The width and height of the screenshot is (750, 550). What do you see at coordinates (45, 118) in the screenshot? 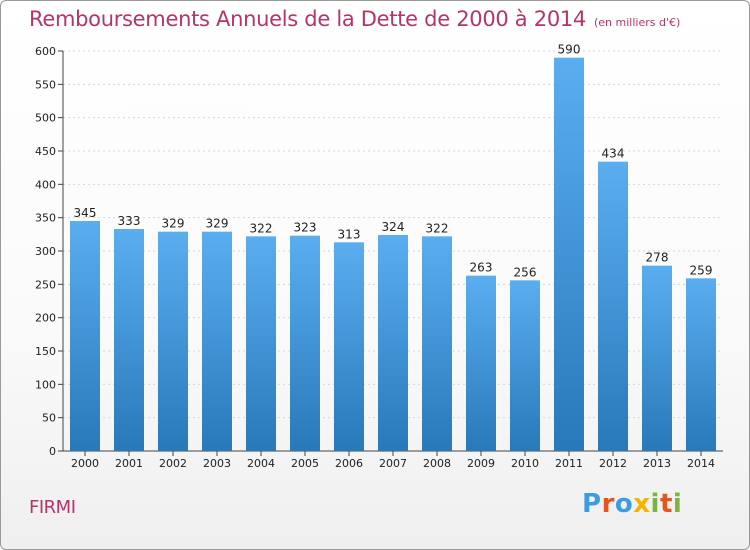
I see `y-tick-label: 500` at bounding box center [45, 118].